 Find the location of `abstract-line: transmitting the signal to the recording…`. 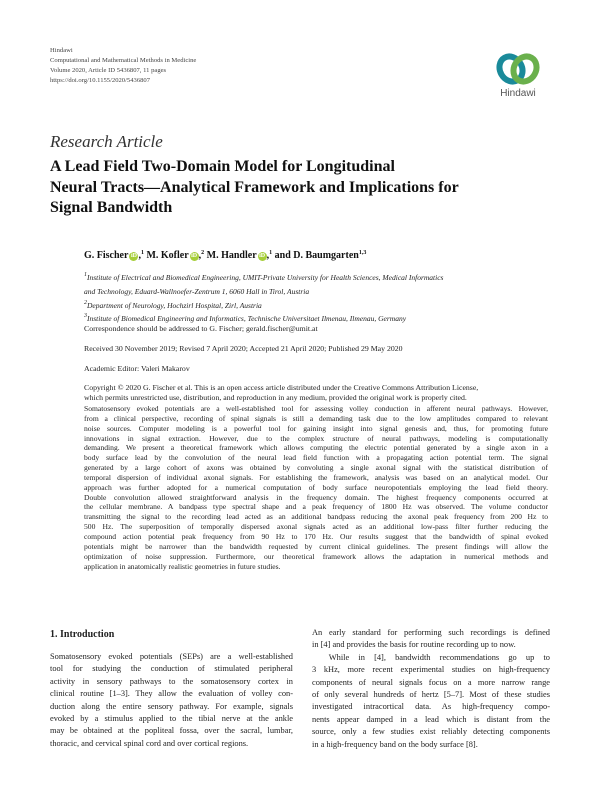

abstract-line: transmitting the signal to the recording… is located at coordinates (316, 517).